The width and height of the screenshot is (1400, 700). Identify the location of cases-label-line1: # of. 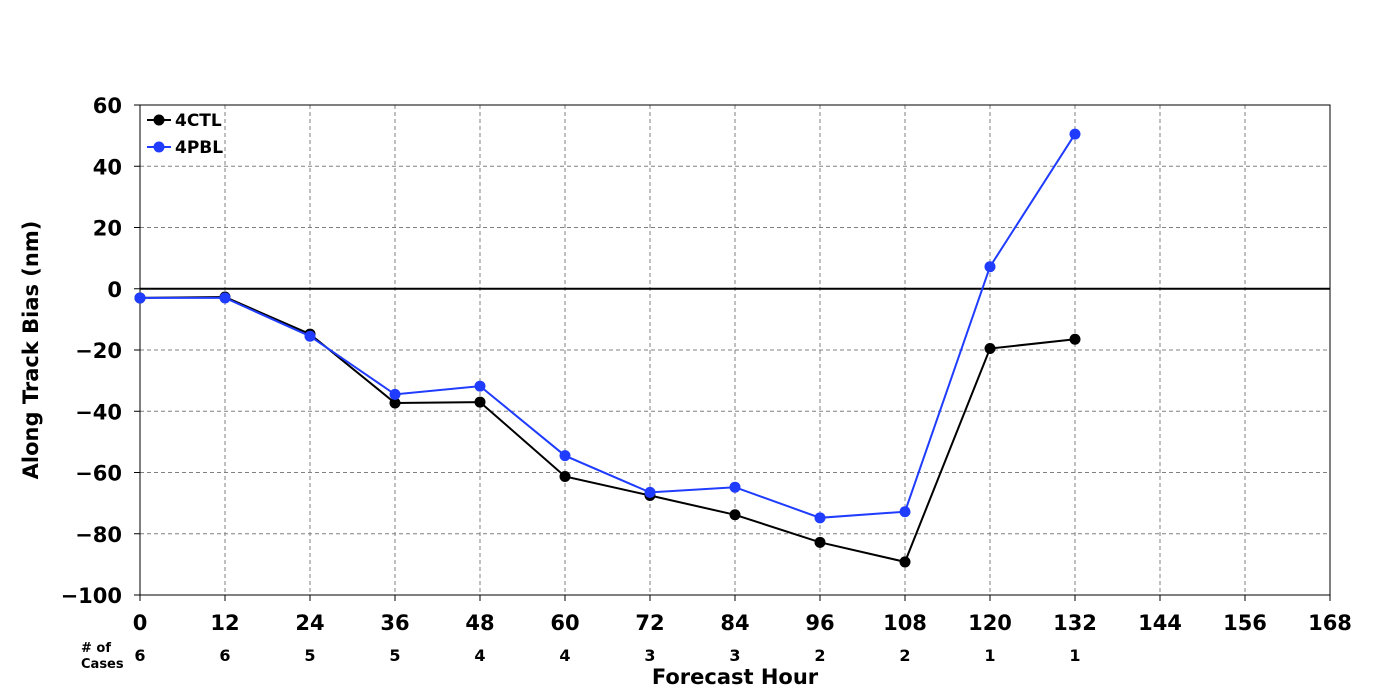
(96, 648).